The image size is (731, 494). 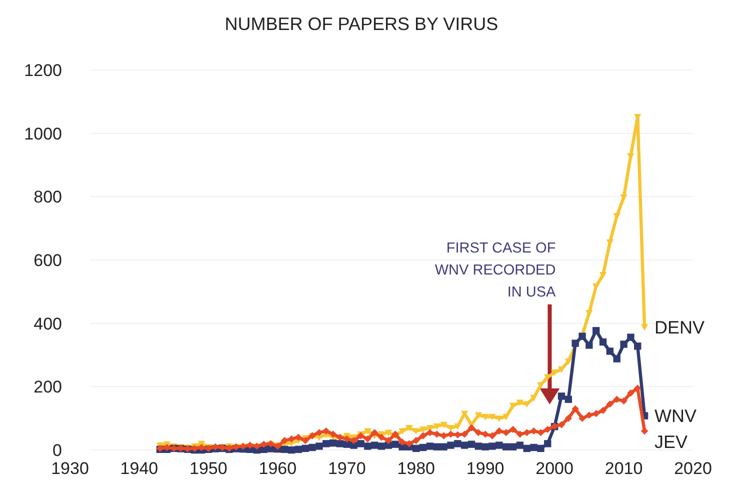 What do you see at coordinates (43, 70) in the screenshot?
I see `y-tick-label: 1200` at bounding box center [43, 70].